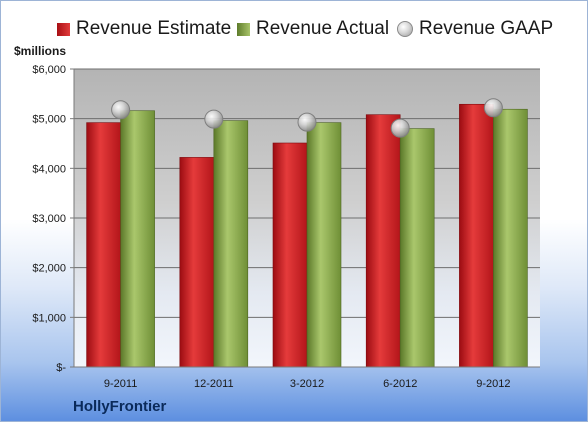  I want to click on y-axis-ticks: $- $1,000 $2,000 $3,000 $4,000 $5,000 $6,000, so click(53, 219).